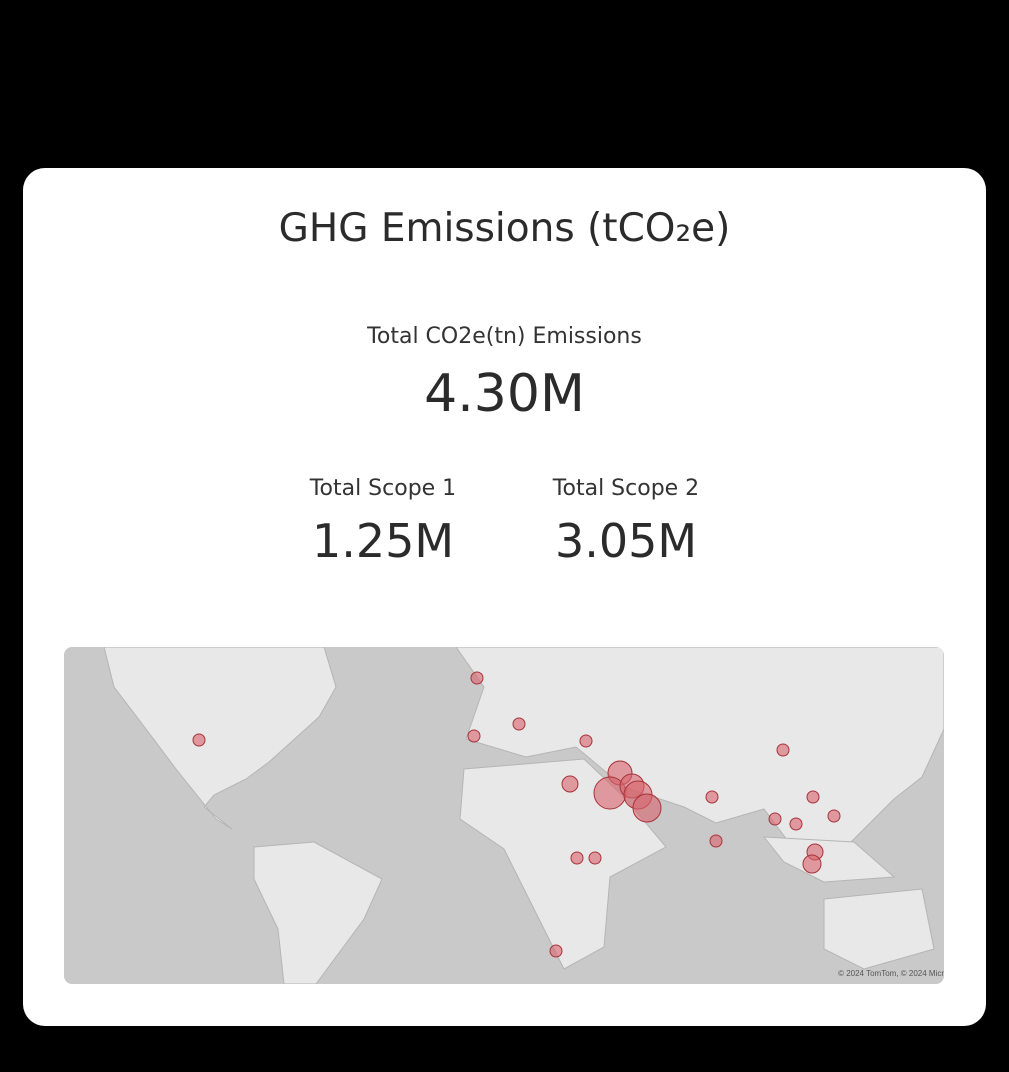  What do you see at coordinates (504, 394) in the screenshot?
I see `total-emissions-value: 4.30M` at bounding box center [504, 394].